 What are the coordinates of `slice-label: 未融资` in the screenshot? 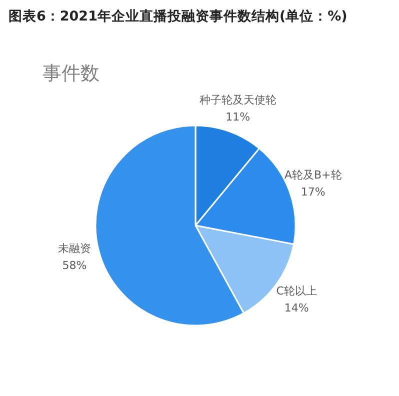 It's located at (74, 249).